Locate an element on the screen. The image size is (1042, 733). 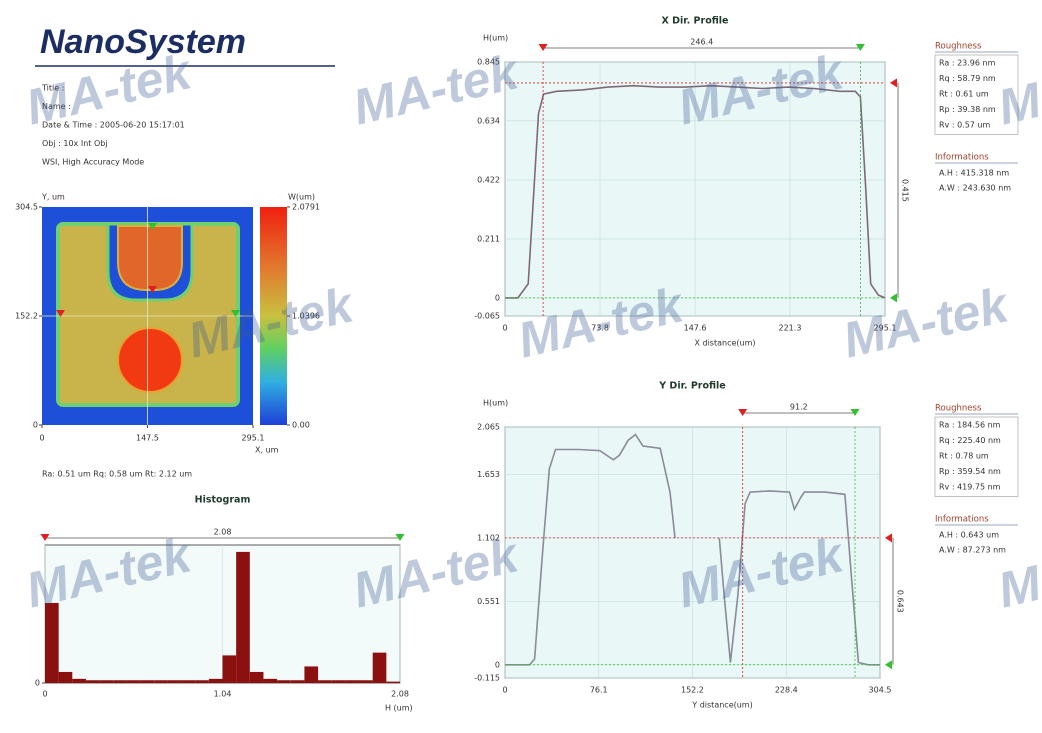
x-tick-label: 73.8 is located at coordinates (600, 328).